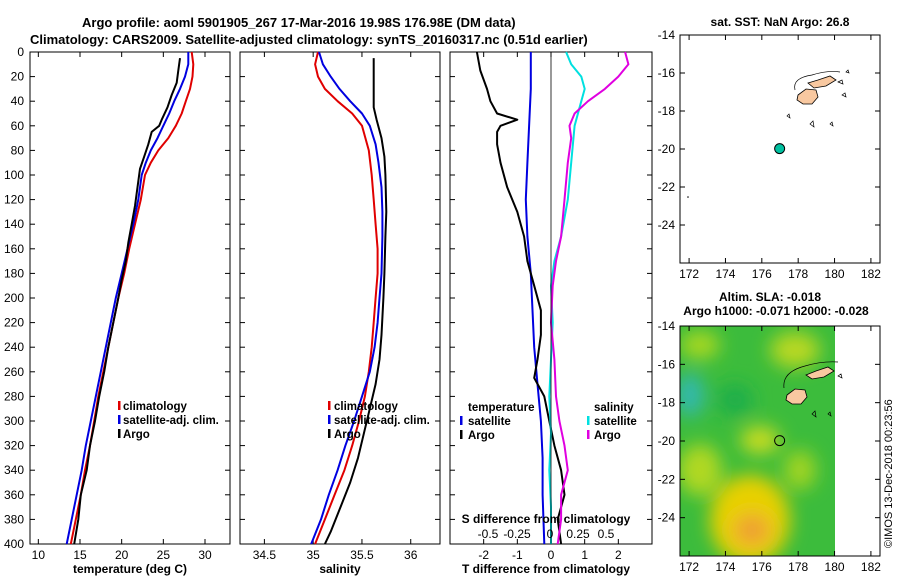  I want to click on legend-argo: Argo, so click(136, 435).